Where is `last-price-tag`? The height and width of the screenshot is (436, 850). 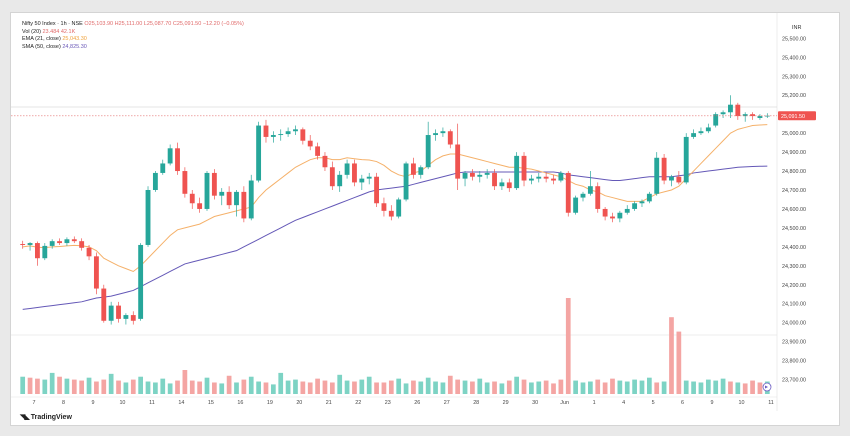
last-price-tag is located at coordinates (797, 116).